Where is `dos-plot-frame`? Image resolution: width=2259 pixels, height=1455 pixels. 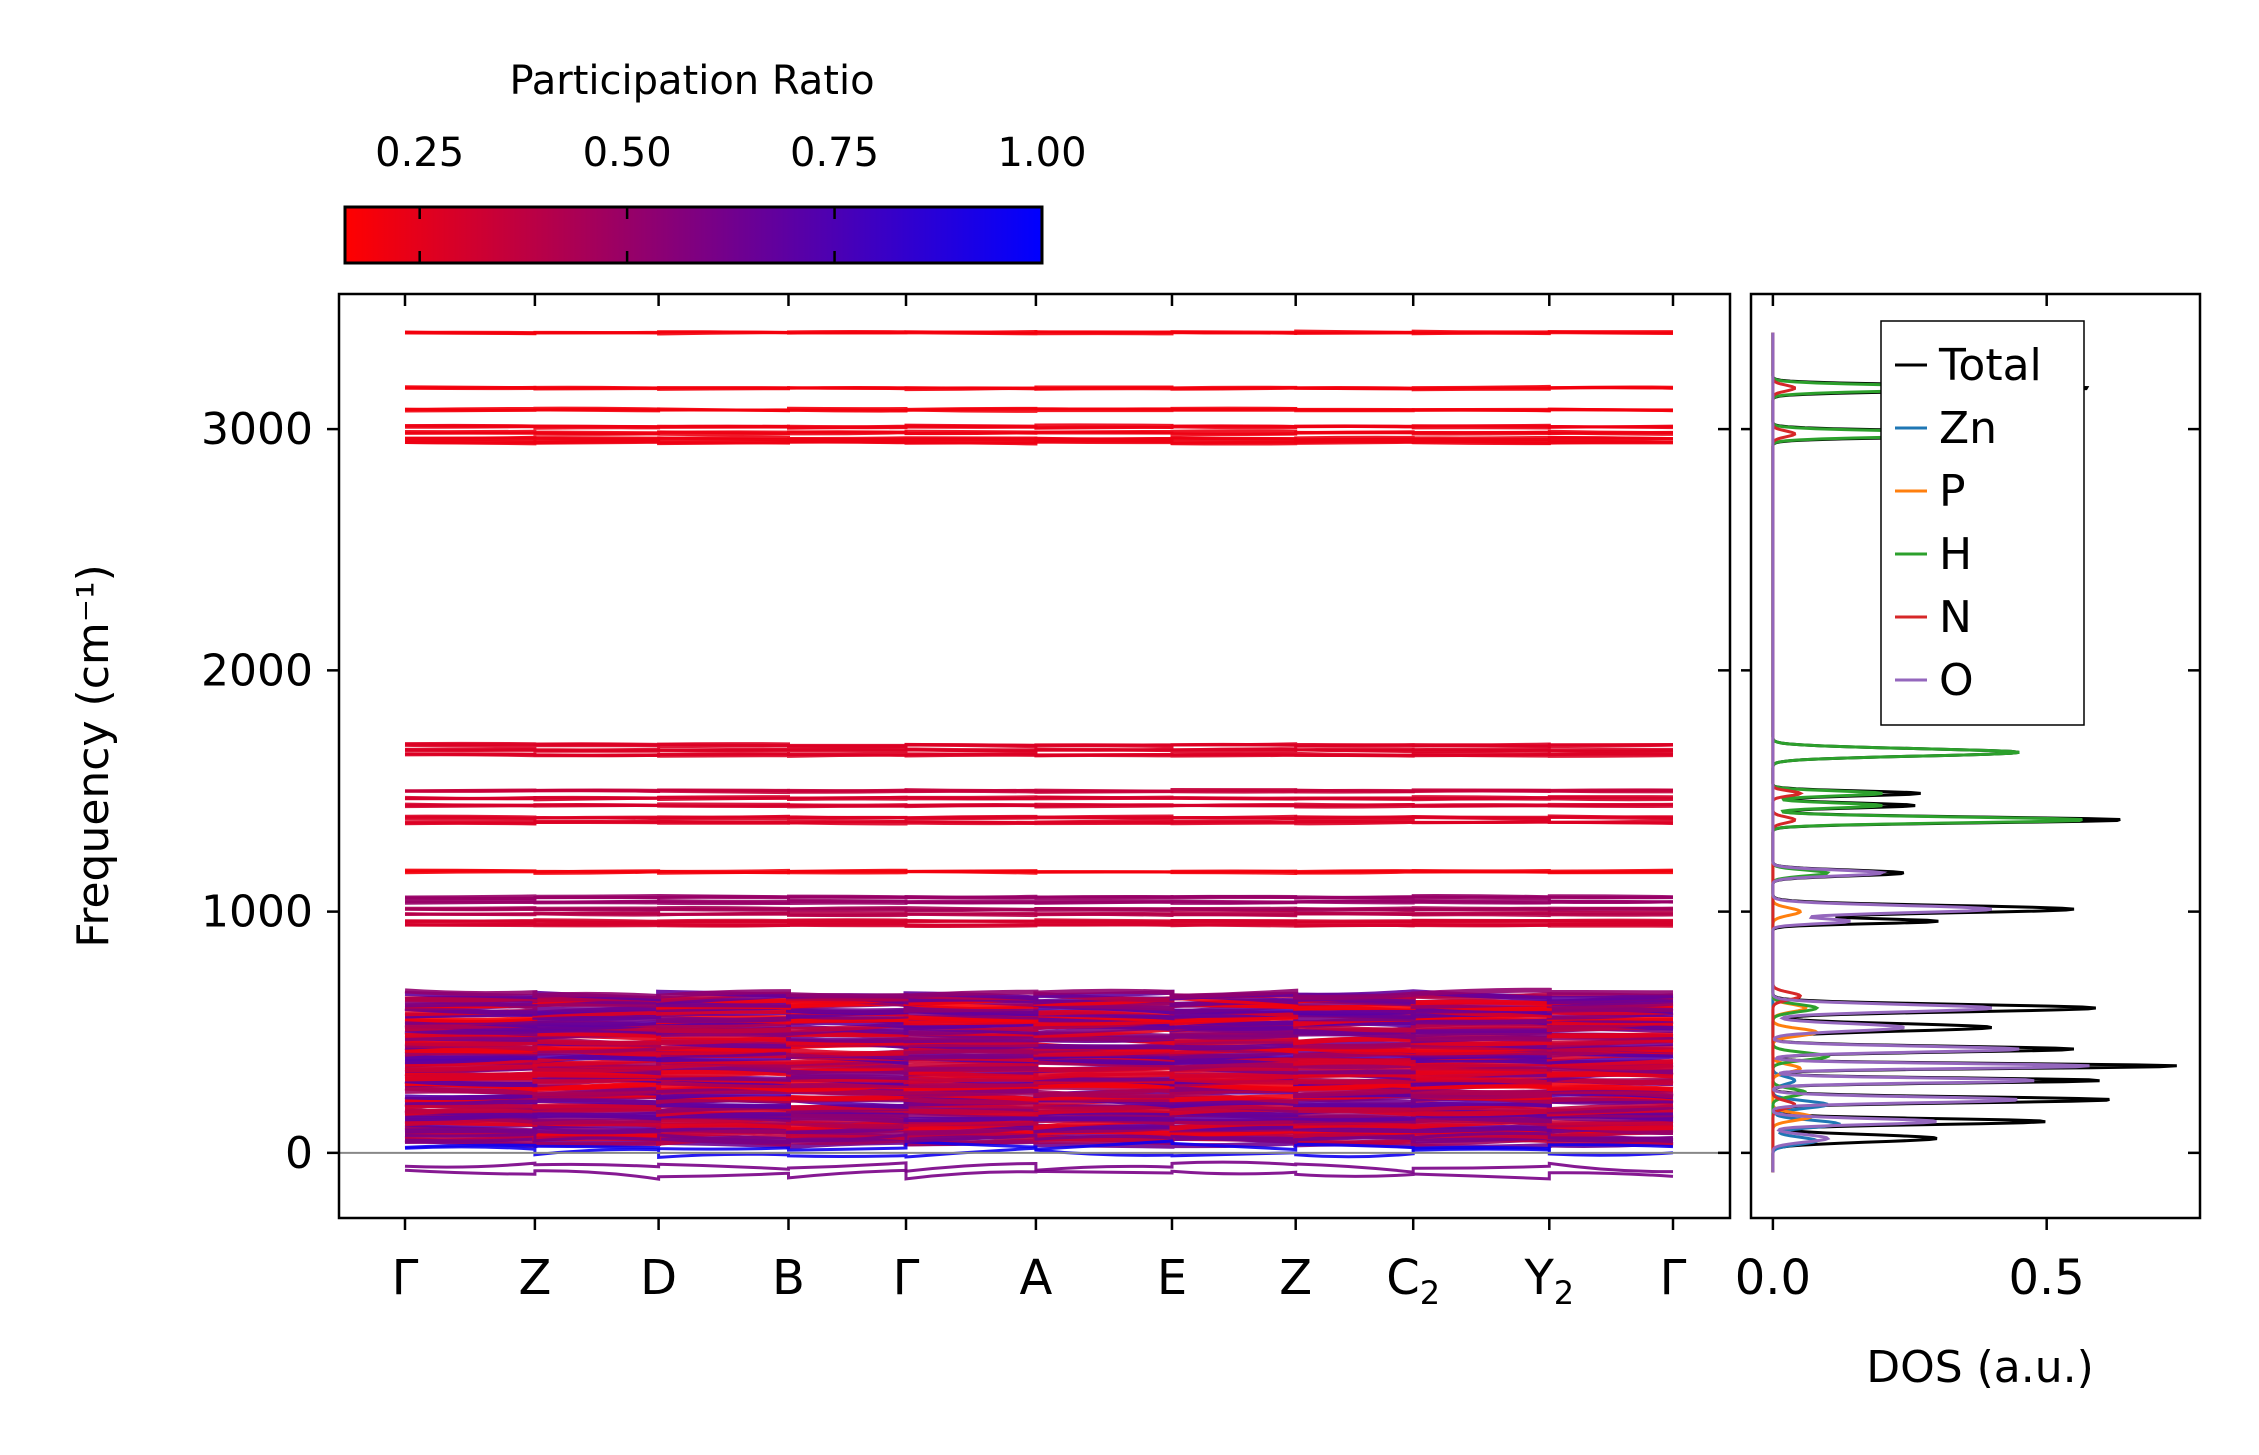
dos-plot-frame is located at coordinates (1975, 756).